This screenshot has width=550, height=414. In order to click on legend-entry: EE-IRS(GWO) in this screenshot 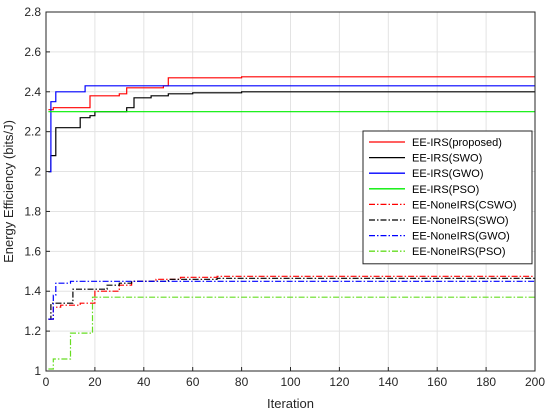, I will do `click(448, 174)`.